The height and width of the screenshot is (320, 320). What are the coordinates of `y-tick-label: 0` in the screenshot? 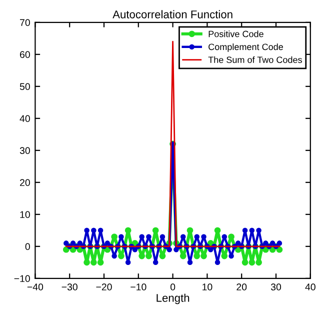 It's located at (27, 246).